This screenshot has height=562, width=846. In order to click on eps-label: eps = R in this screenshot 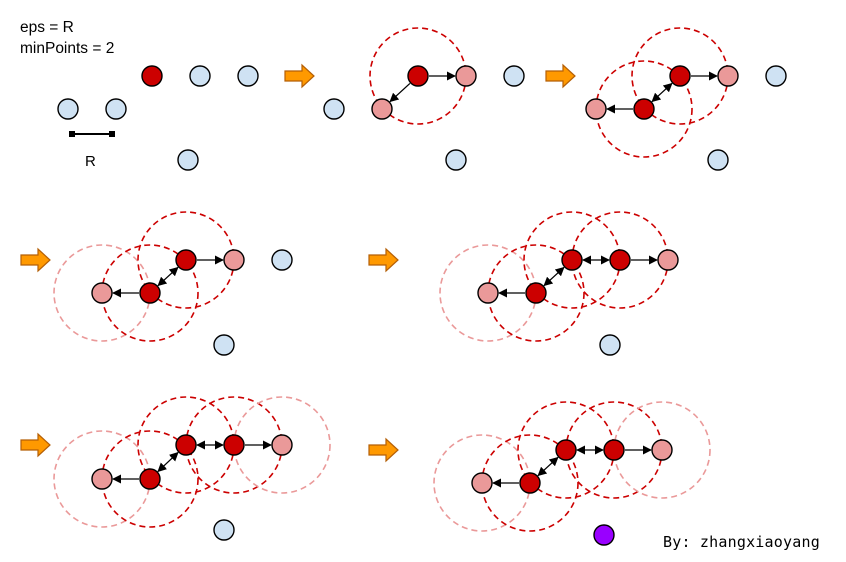, I will do `click(47, 27)`.